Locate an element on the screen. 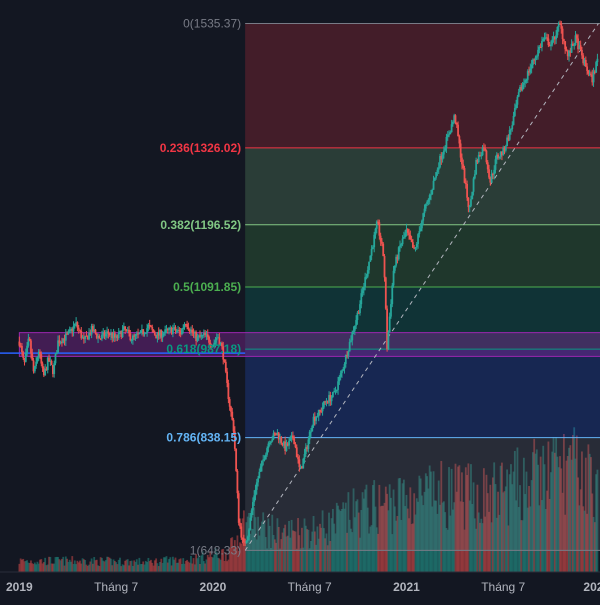 This screenshot has height=605, width=600. fib-label-1: 0.236(1326.02) is located at coordinates (200, 148).